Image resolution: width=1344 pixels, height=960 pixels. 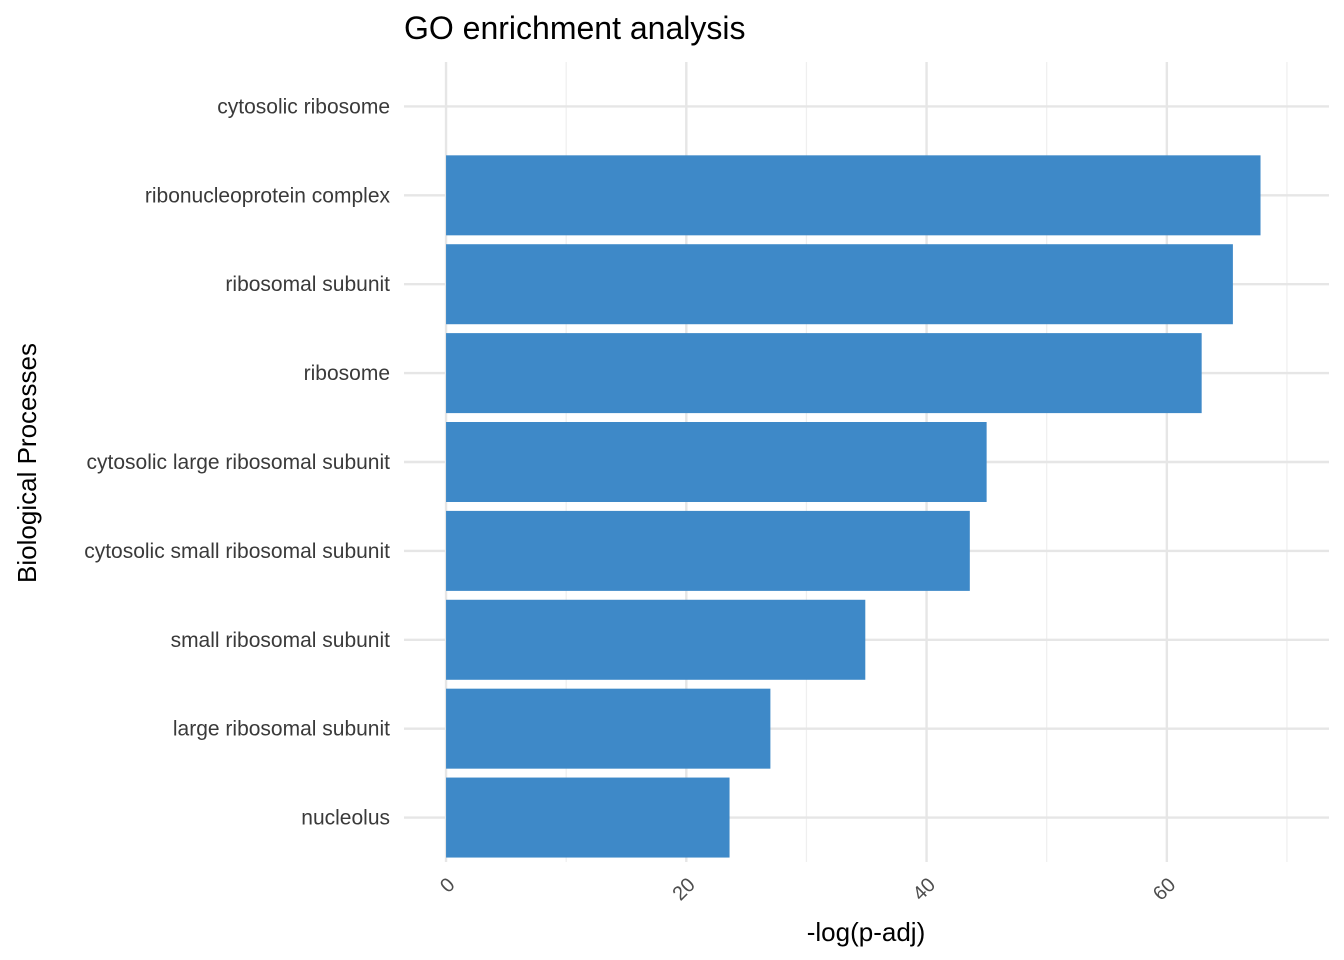 I want to click on y-tick-label: cytosolic large ribosomal subunit, so click(x=239, y=462).